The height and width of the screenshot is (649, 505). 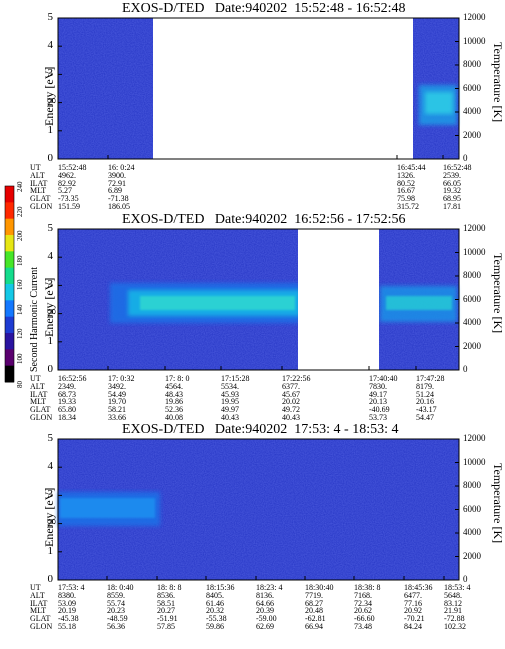 I want to click on table-cell: 19.86, so click(x=174, y=402).